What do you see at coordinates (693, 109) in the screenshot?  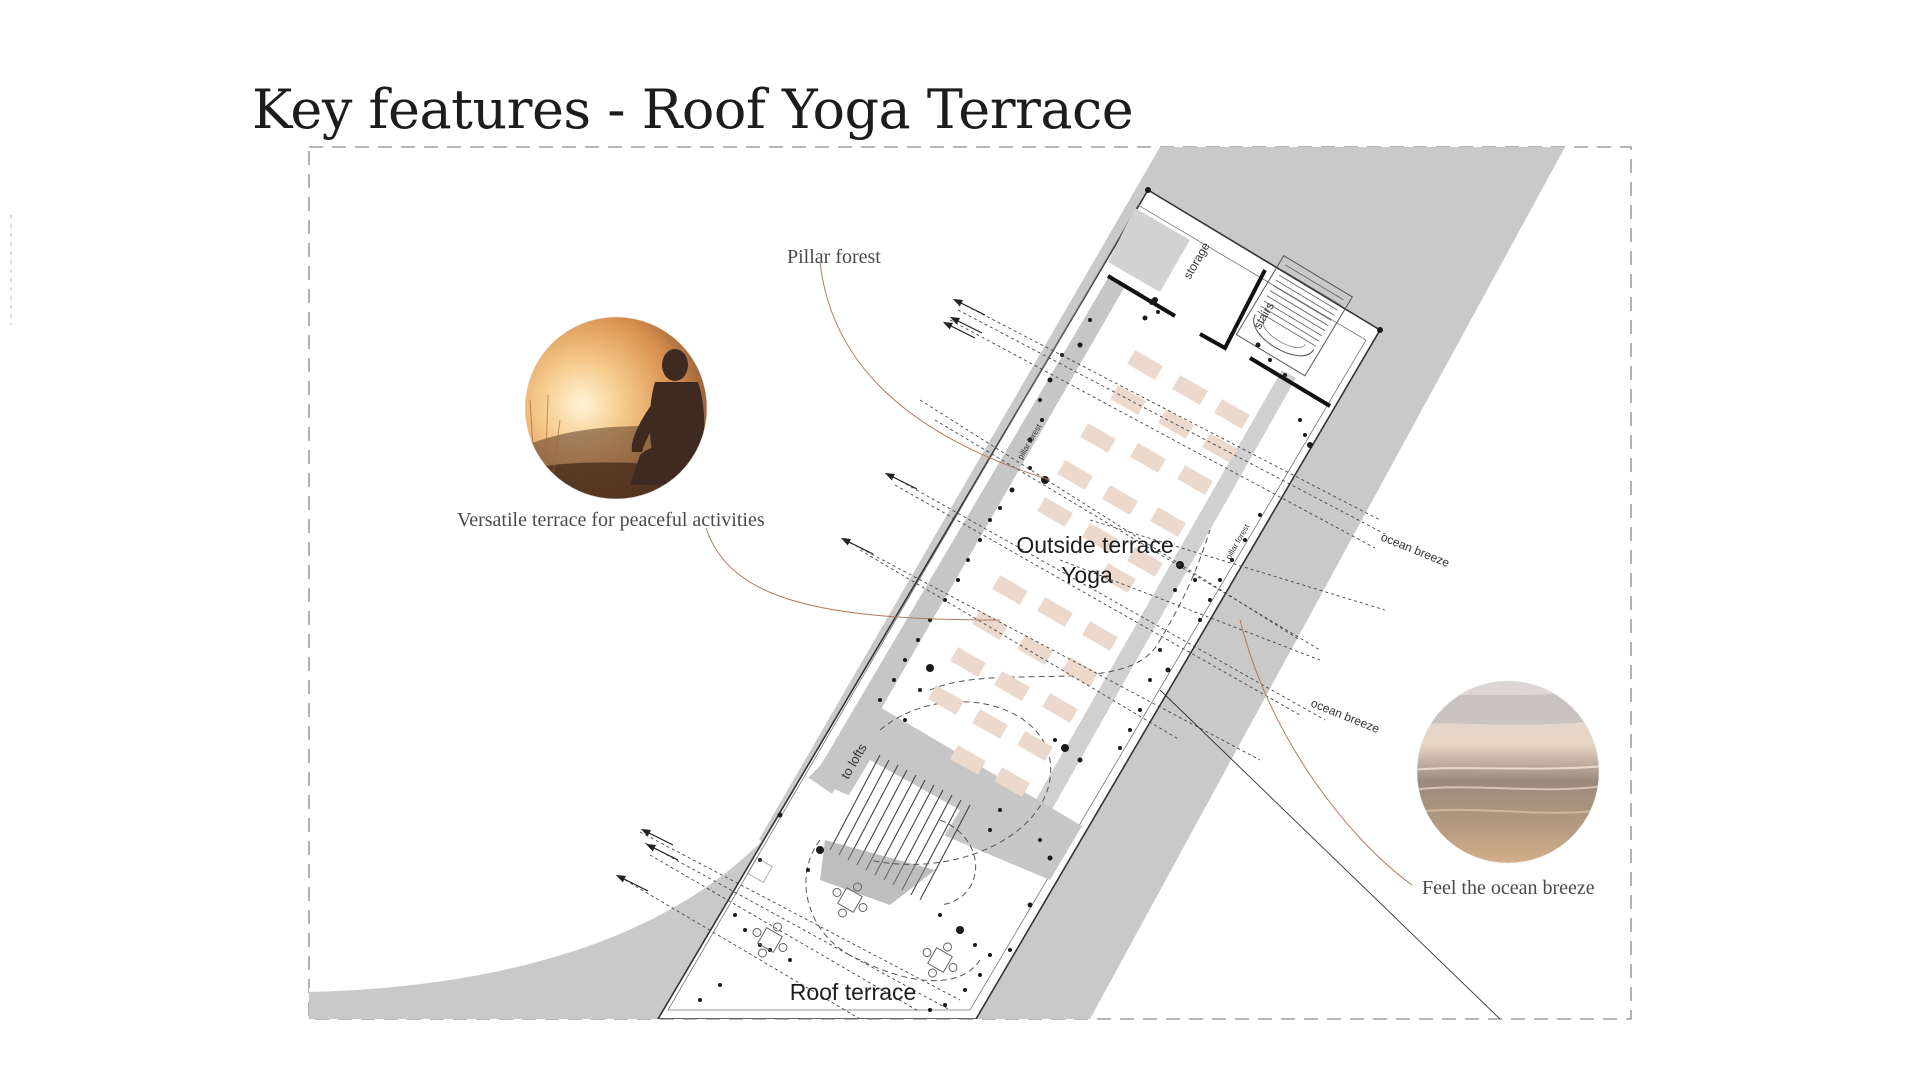 I see `page-title: Key features - Roof Yoga Terrace` at bounding box center [693, 109].